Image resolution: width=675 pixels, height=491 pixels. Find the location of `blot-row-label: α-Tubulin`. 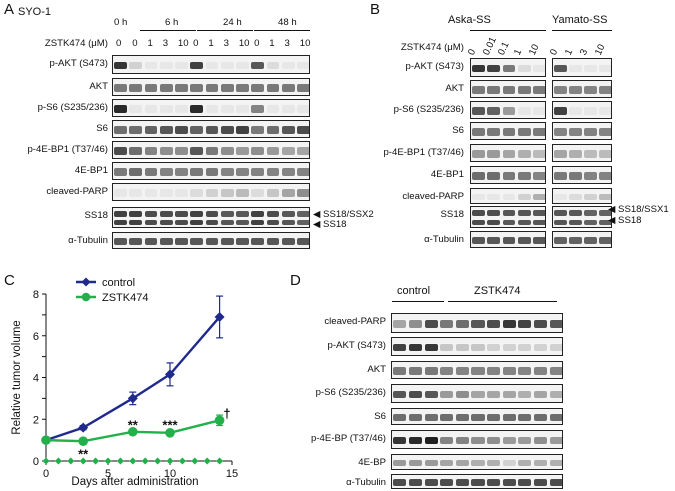

blot-row-label: α-Tubulin is located at coordinates (88, 240).